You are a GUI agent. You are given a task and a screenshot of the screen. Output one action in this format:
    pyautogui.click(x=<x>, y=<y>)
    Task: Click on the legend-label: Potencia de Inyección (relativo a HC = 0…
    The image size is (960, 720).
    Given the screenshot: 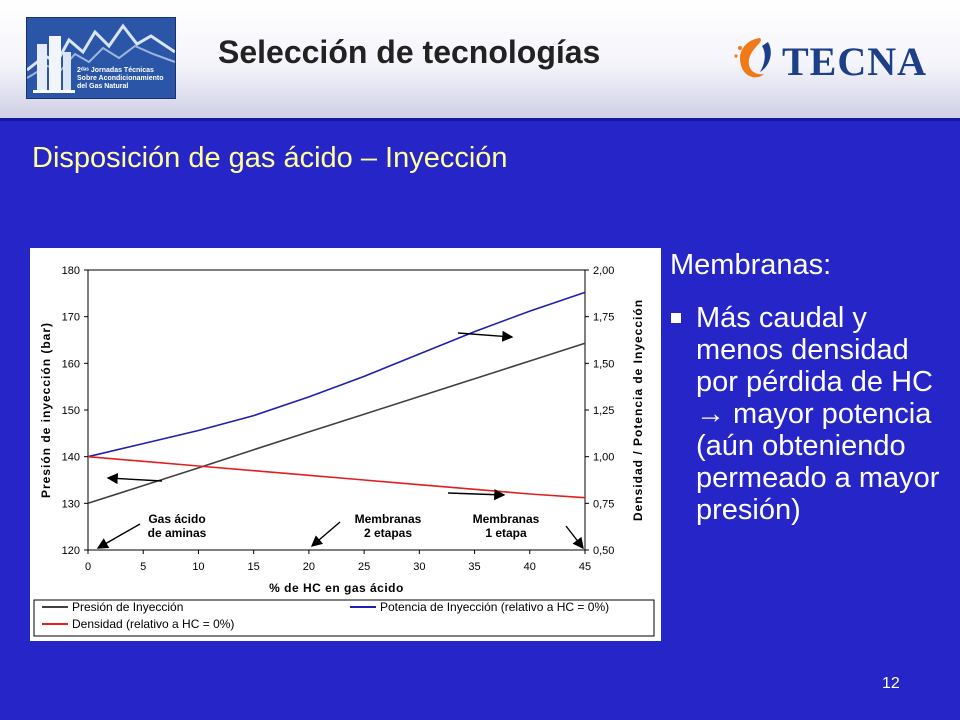 What is the action you would take?
    pyautogui.click(x=494, y=607)
    